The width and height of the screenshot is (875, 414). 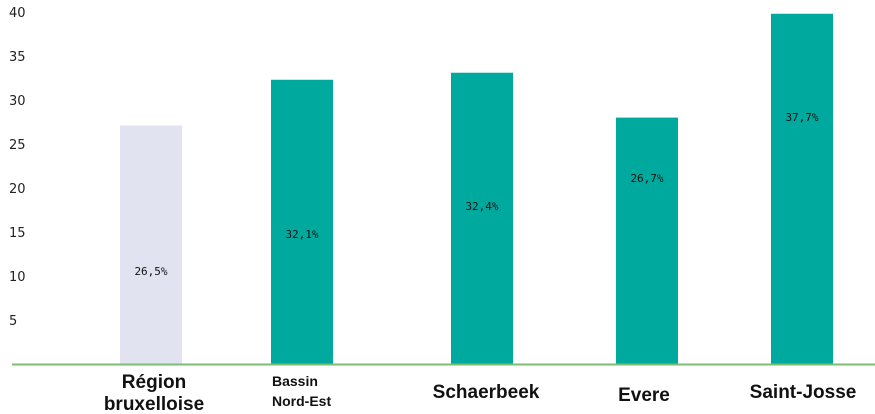 What do you see at coordinates (301, 391) in the screenshot?
I see `x-tick-label: Bassin Nord-Est` at bounding box center [301, 391].